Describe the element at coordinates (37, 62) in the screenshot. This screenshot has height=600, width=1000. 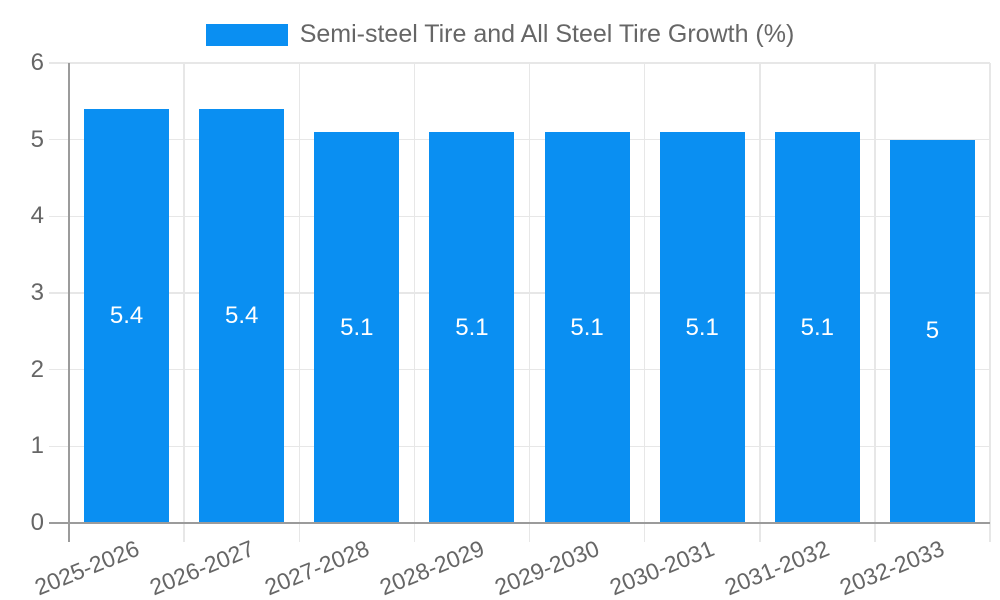
I see `y-tick-label: 6` at that location.